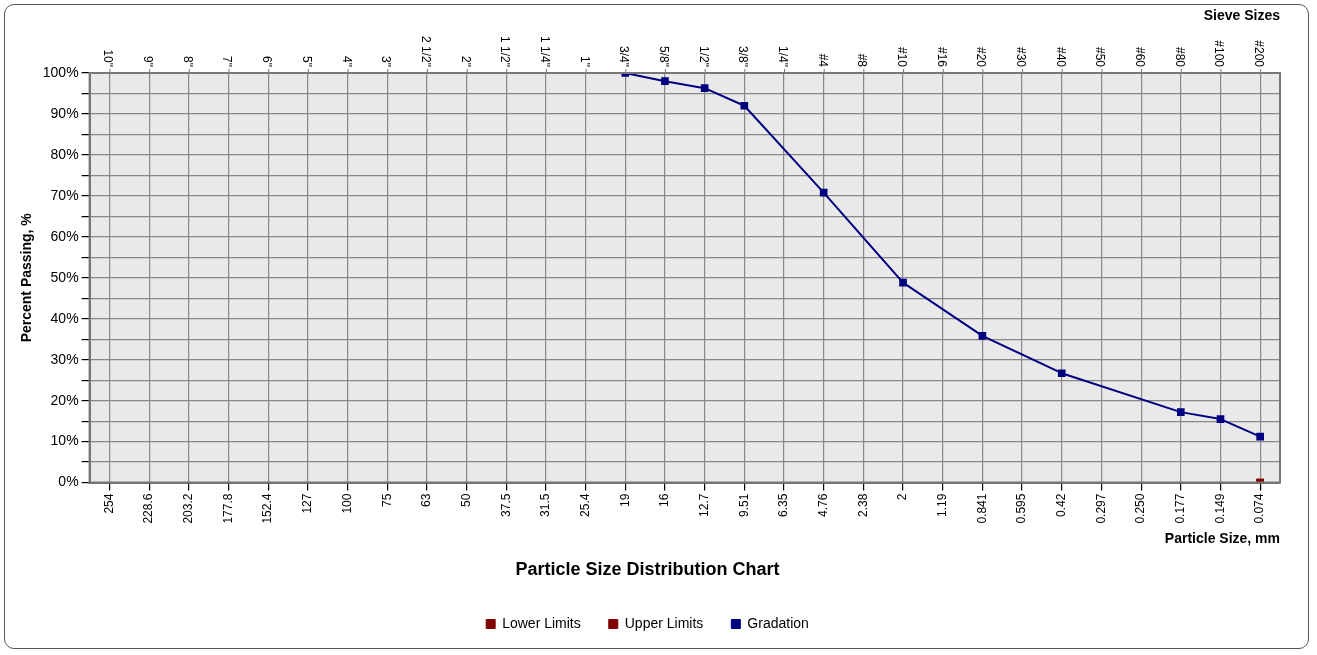 Image resolution: width=1317 pixels, height=655 pixels. I want to click on x-tick-label: 0.297, so click(1100, 508).